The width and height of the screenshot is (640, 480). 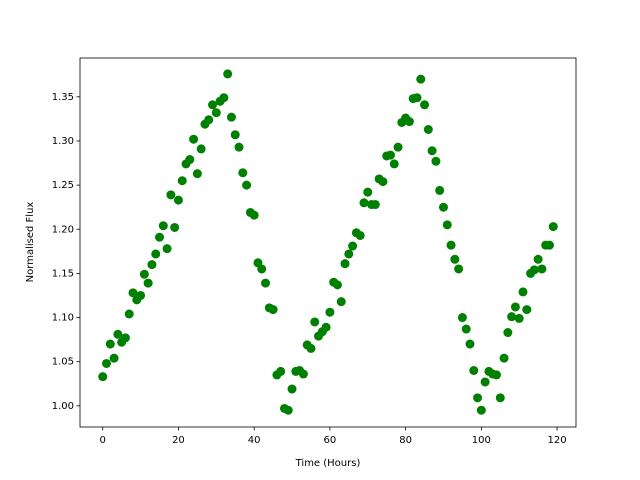 What do you see at coordinates (328, 463) in the screenshot?
I see `x-axis-label: Time (Hours)` at bounding box center [328, 463].